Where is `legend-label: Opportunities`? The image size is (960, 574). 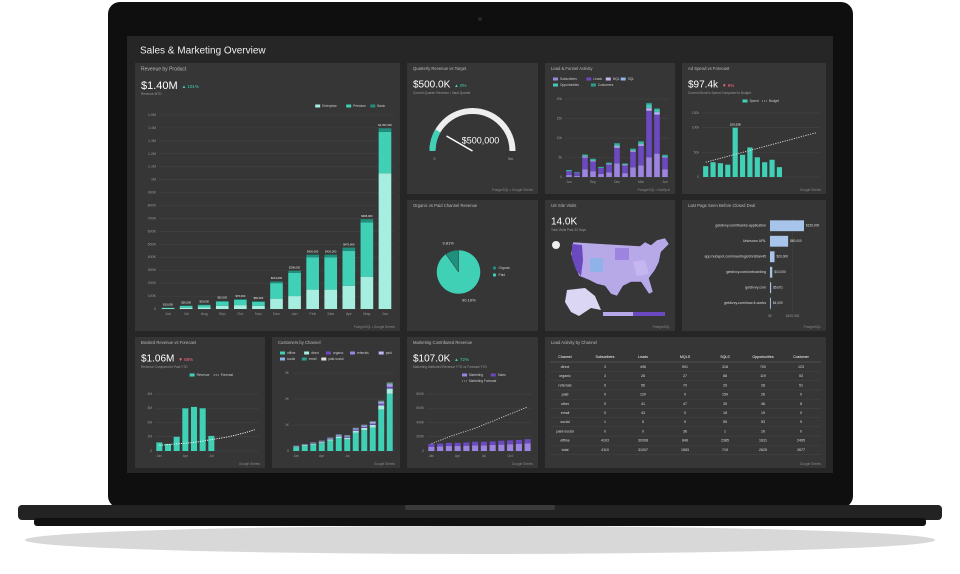
legend-label: Opportunities is located at coordinates (569, 85).